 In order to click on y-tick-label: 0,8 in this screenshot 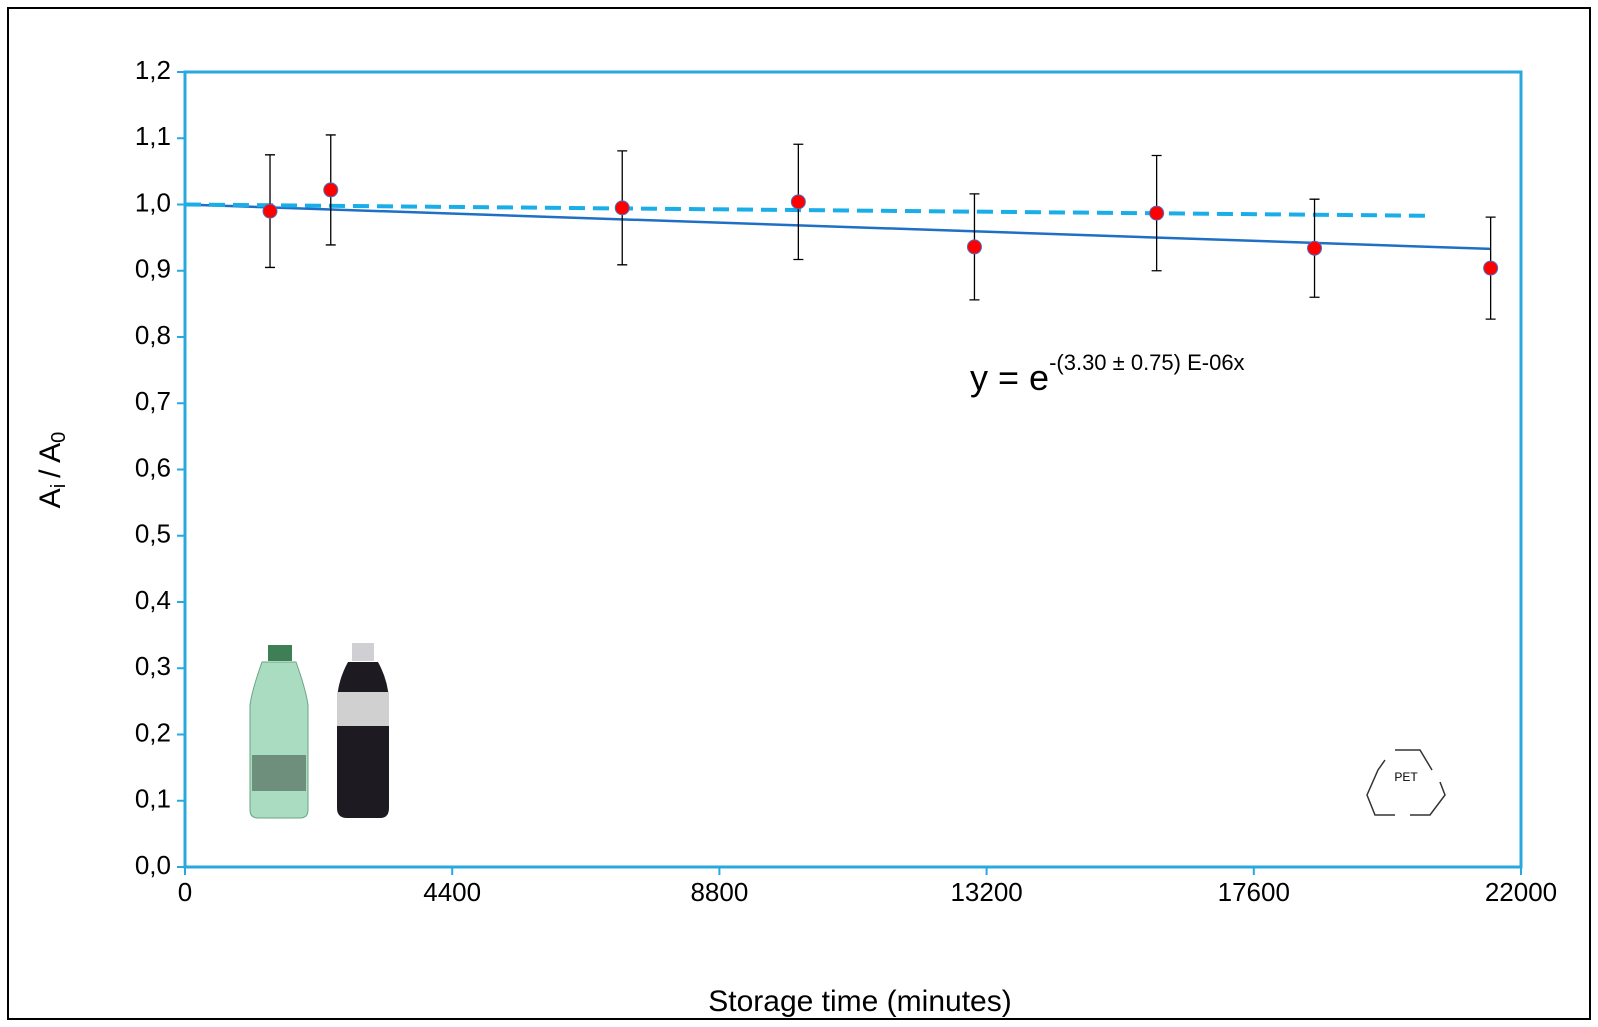, I will do `click(153, 335)`.